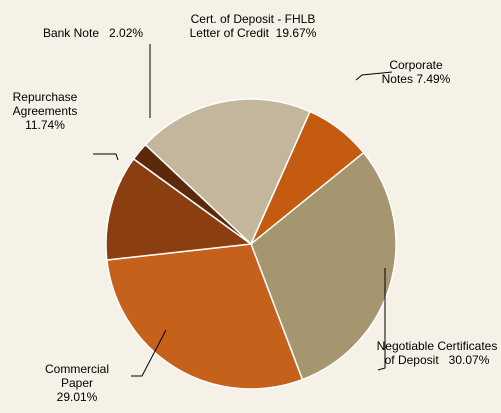  What do you see at coordinates (296, 33) in the screenshot?
I see `value-label: 19.67%` at bounding box center [296, 33].